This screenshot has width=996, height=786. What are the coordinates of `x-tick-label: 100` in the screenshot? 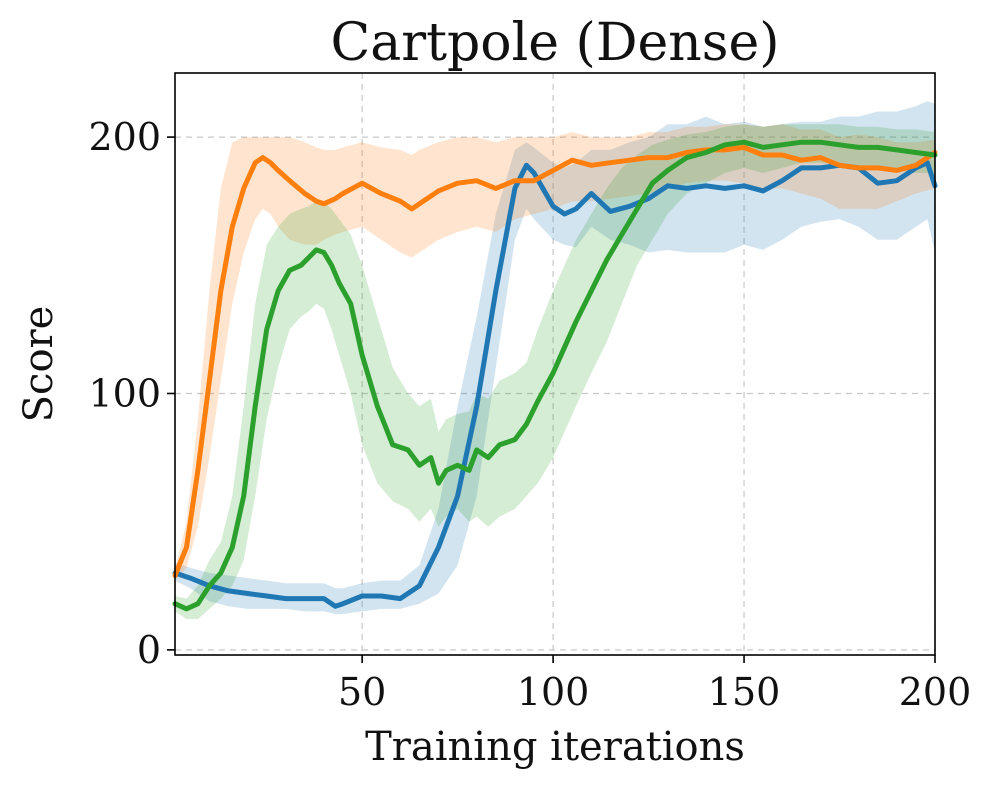 It's located at (553, 692).